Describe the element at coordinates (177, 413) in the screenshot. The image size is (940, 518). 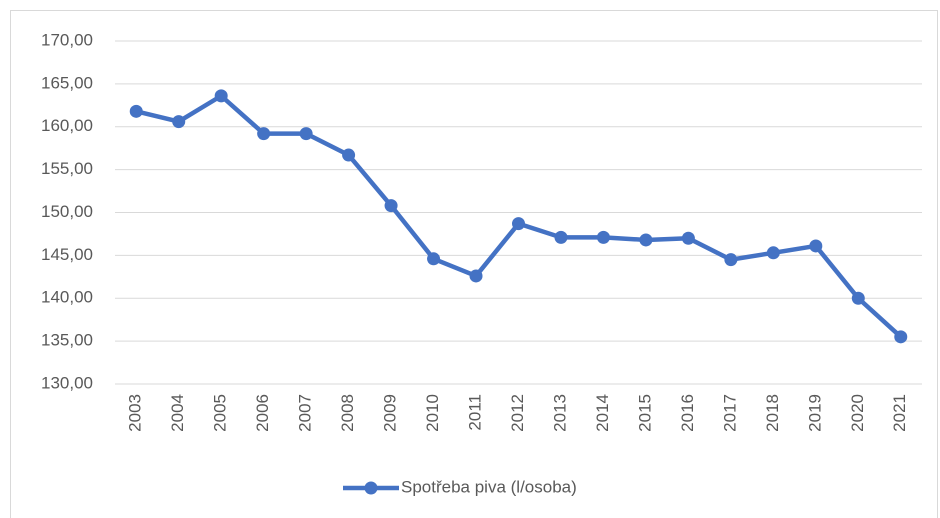
I see `x-tick-label: 2004` at that location.